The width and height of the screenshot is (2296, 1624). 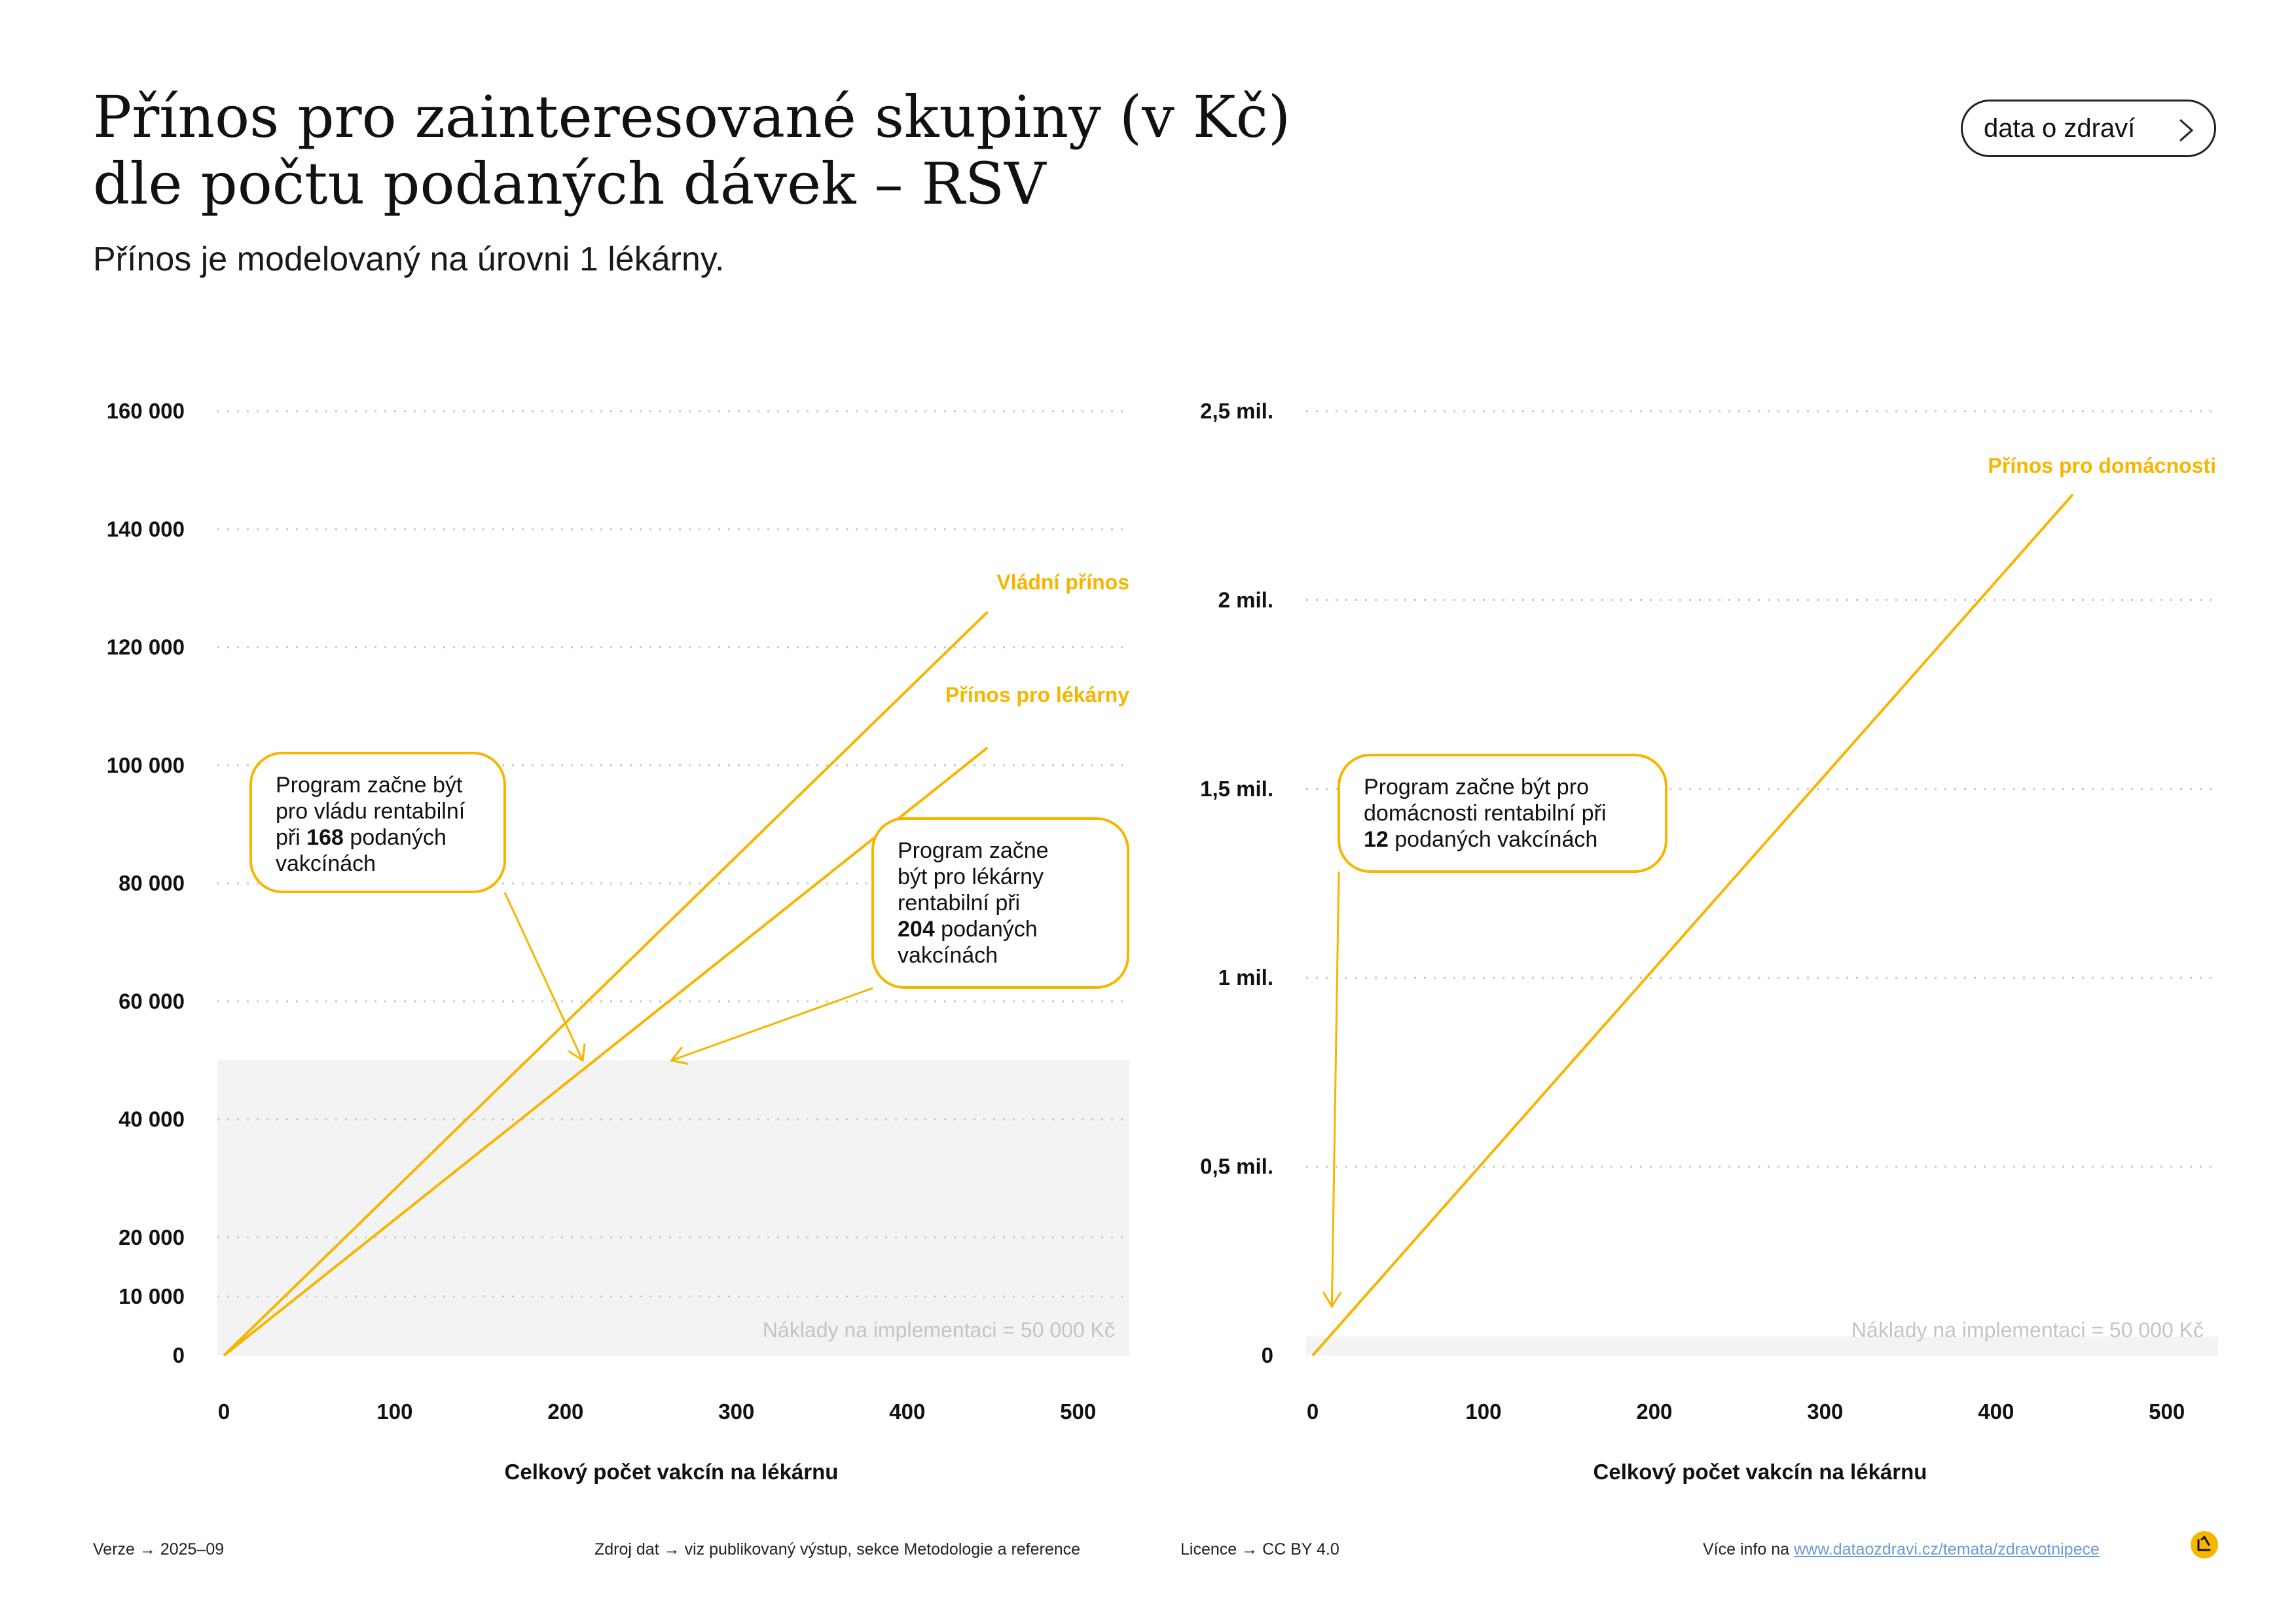 I want to click on series-label: Přínos pro lékárny, so click(x=1037, y=695).